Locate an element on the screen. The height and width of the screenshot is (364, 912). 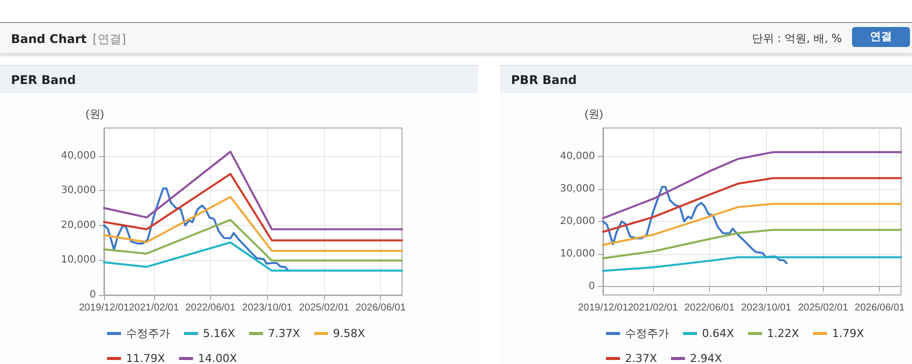
legend-label: 7.37X is located at coordinates (284, 333).